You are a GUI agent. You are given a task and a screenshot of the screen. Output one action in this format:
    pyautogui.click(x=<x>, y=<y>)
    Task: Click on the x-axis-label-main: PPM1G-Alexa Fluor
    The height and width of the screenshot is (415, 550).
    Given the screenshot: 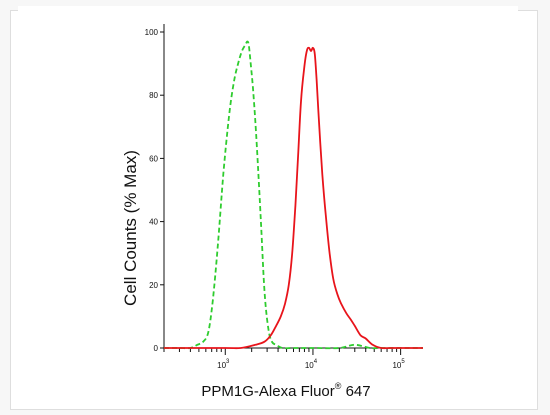 What is the action you would take?
    pyautogui.click(x=267, y=391)
    